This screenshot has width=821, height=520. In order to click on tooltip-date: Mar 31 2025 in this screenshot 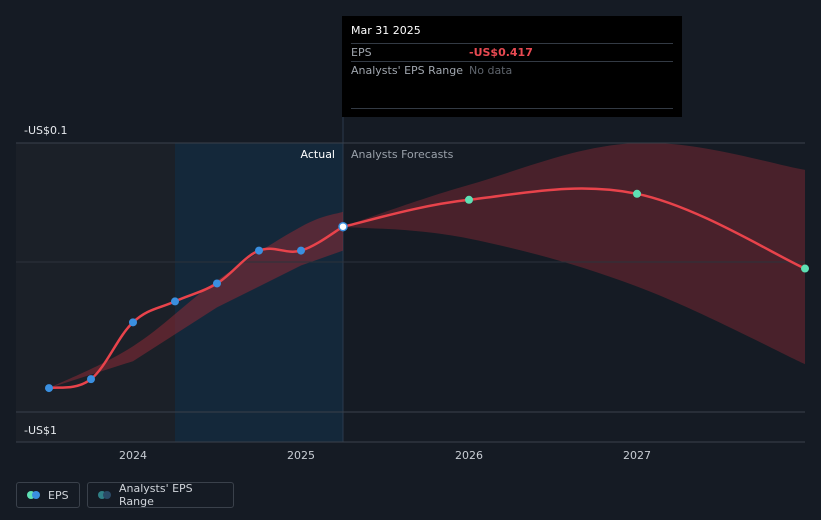, I will do `click(386, 30)`.